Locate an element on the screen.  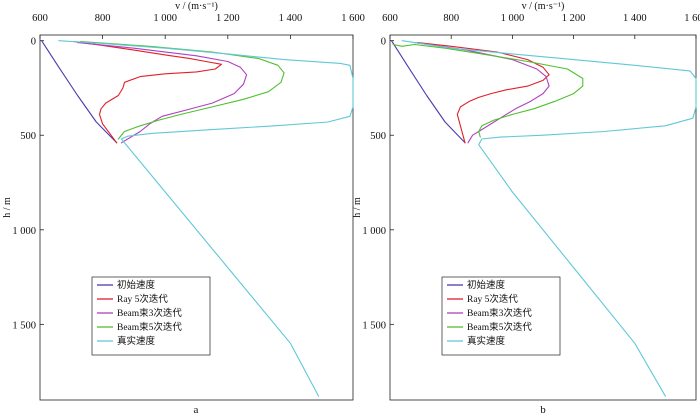
panel-label: a is located at coordinates (196, 410).